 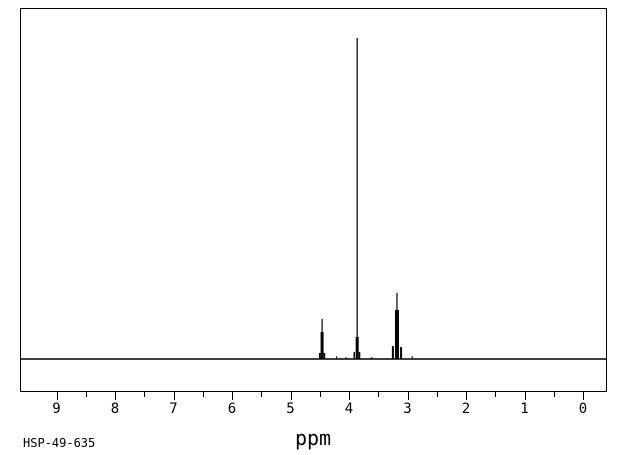 I want to click on x-axis-tick-label: 1, so click(x=524, y=409).